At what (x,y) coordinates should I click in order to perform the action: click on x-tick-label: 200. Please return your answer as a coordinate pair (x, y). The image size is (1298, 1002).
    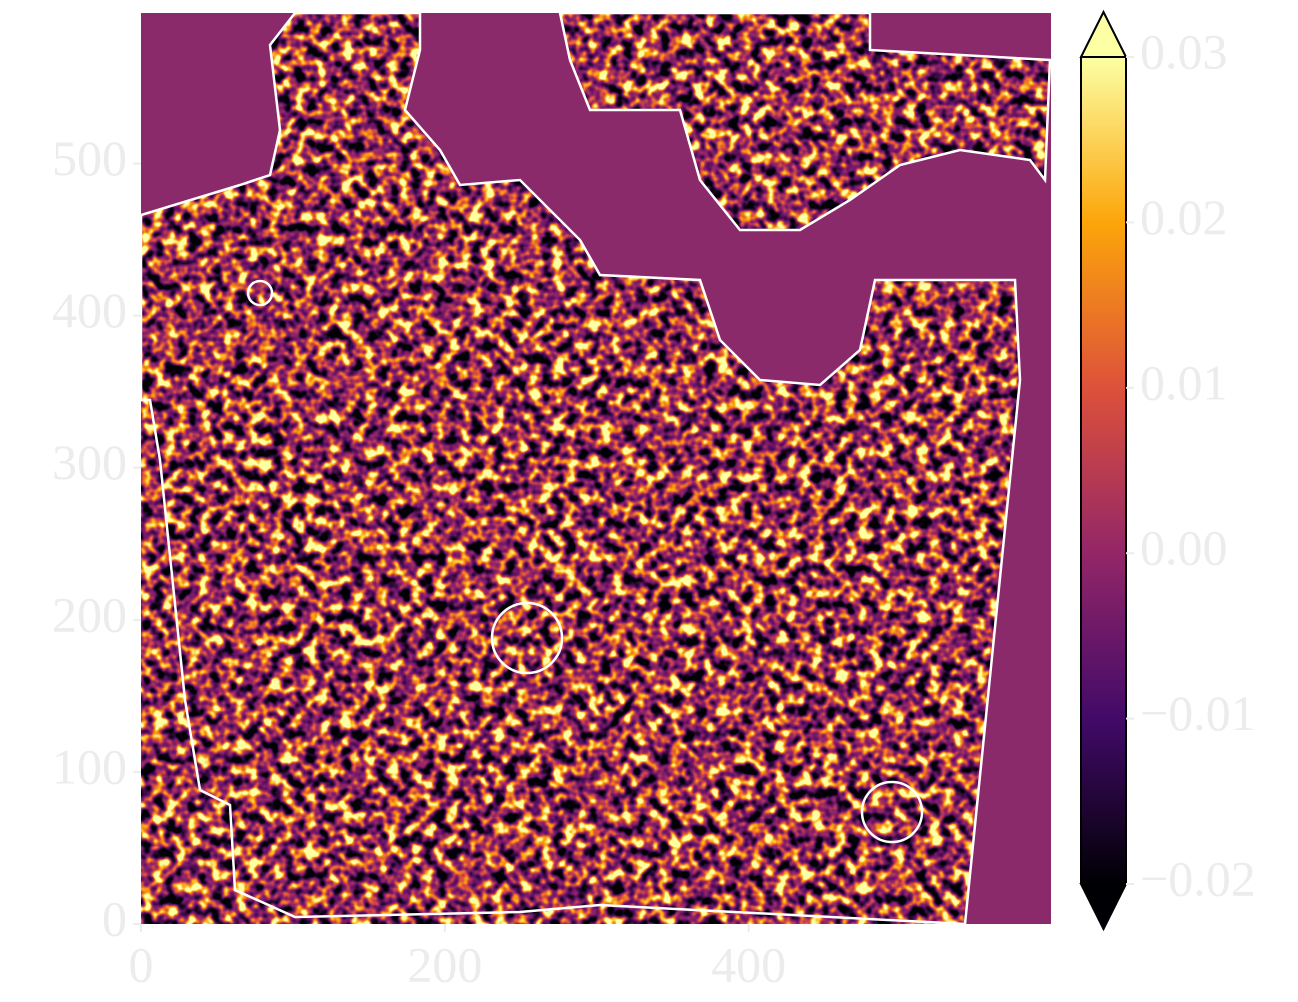
    Looking at the image, I should click on (444, 964).